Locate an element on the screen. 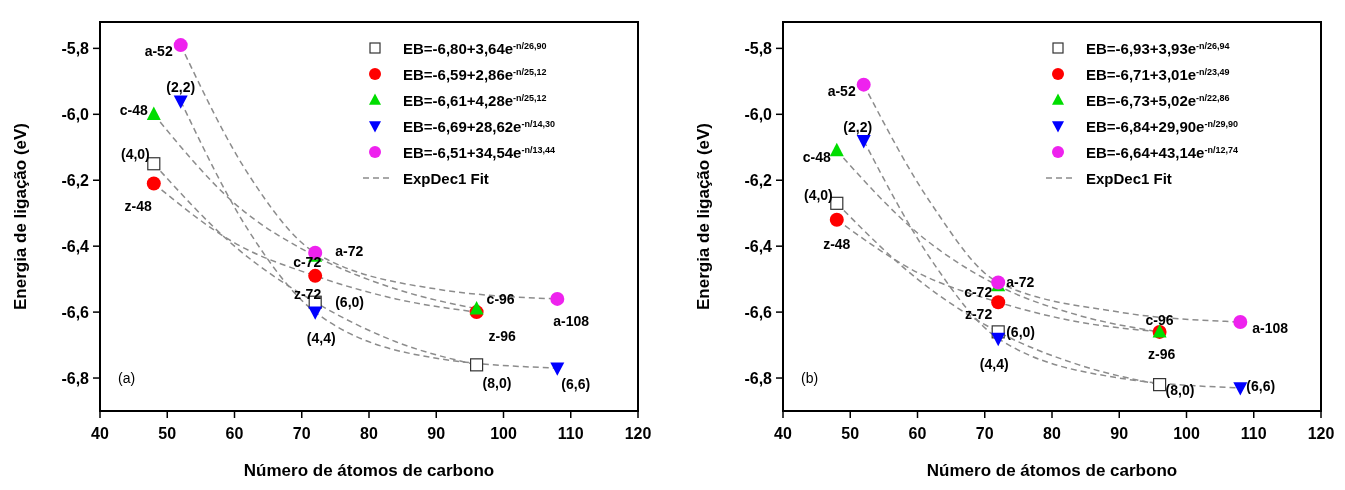 Image resolution: width=1345 pixels, height=490 pixels. legend-label: EB=-6,59+2,86e$^{-n/25,12}$ is located at coordinates (475, 74).